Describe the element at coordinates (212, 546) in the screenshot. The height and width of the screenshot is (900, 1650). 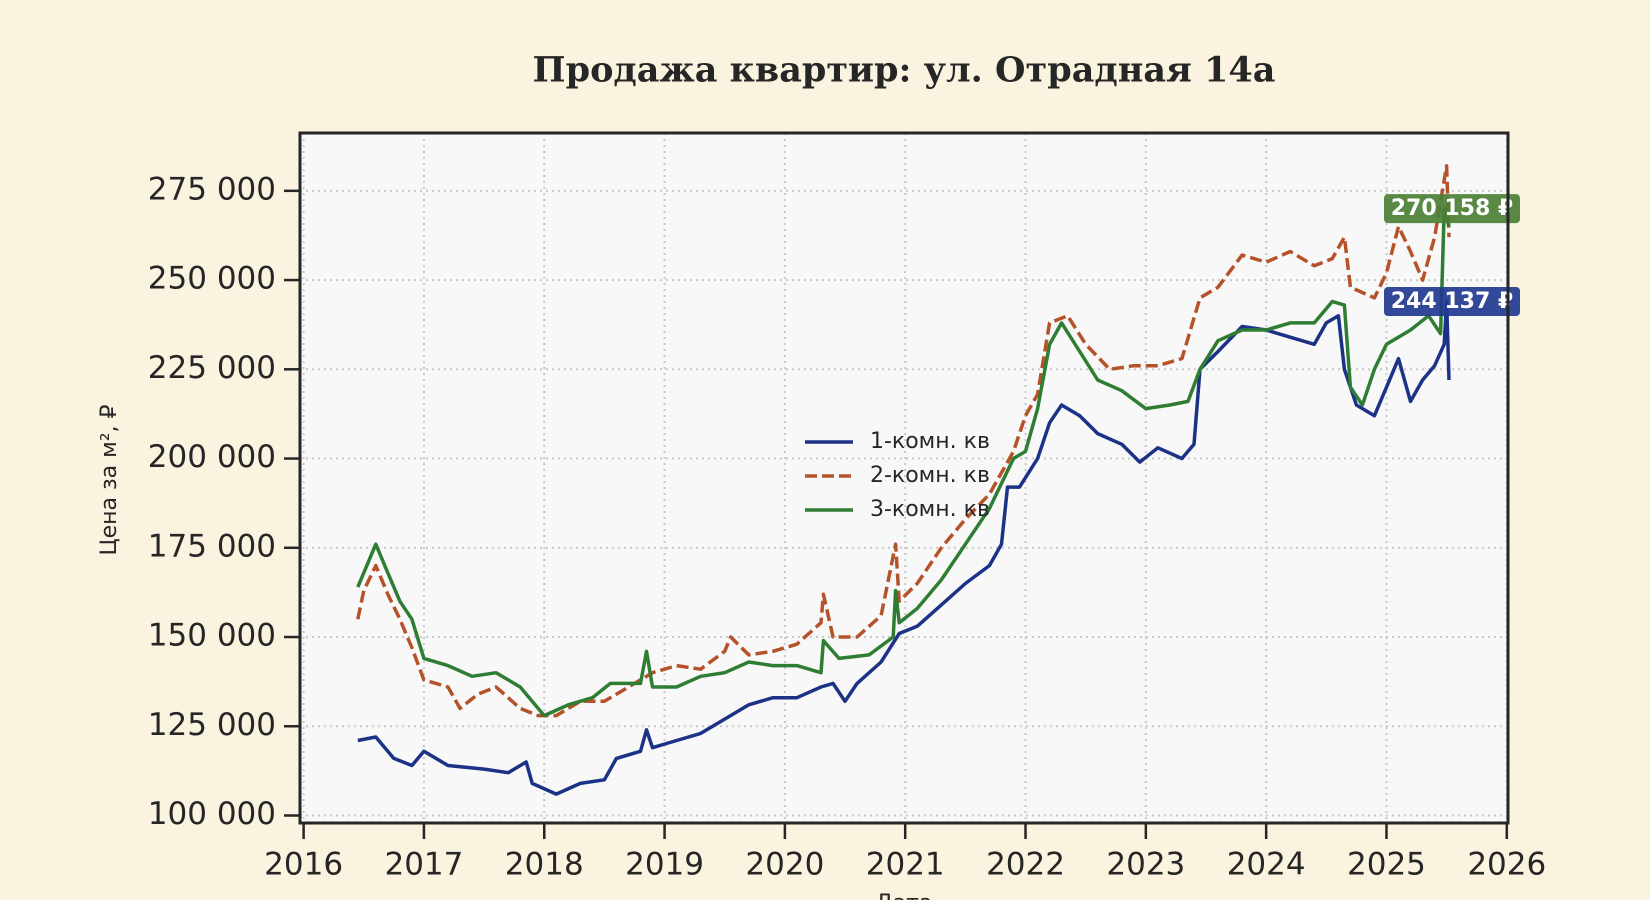
I see `y-tick-label: 175 000` at that location.